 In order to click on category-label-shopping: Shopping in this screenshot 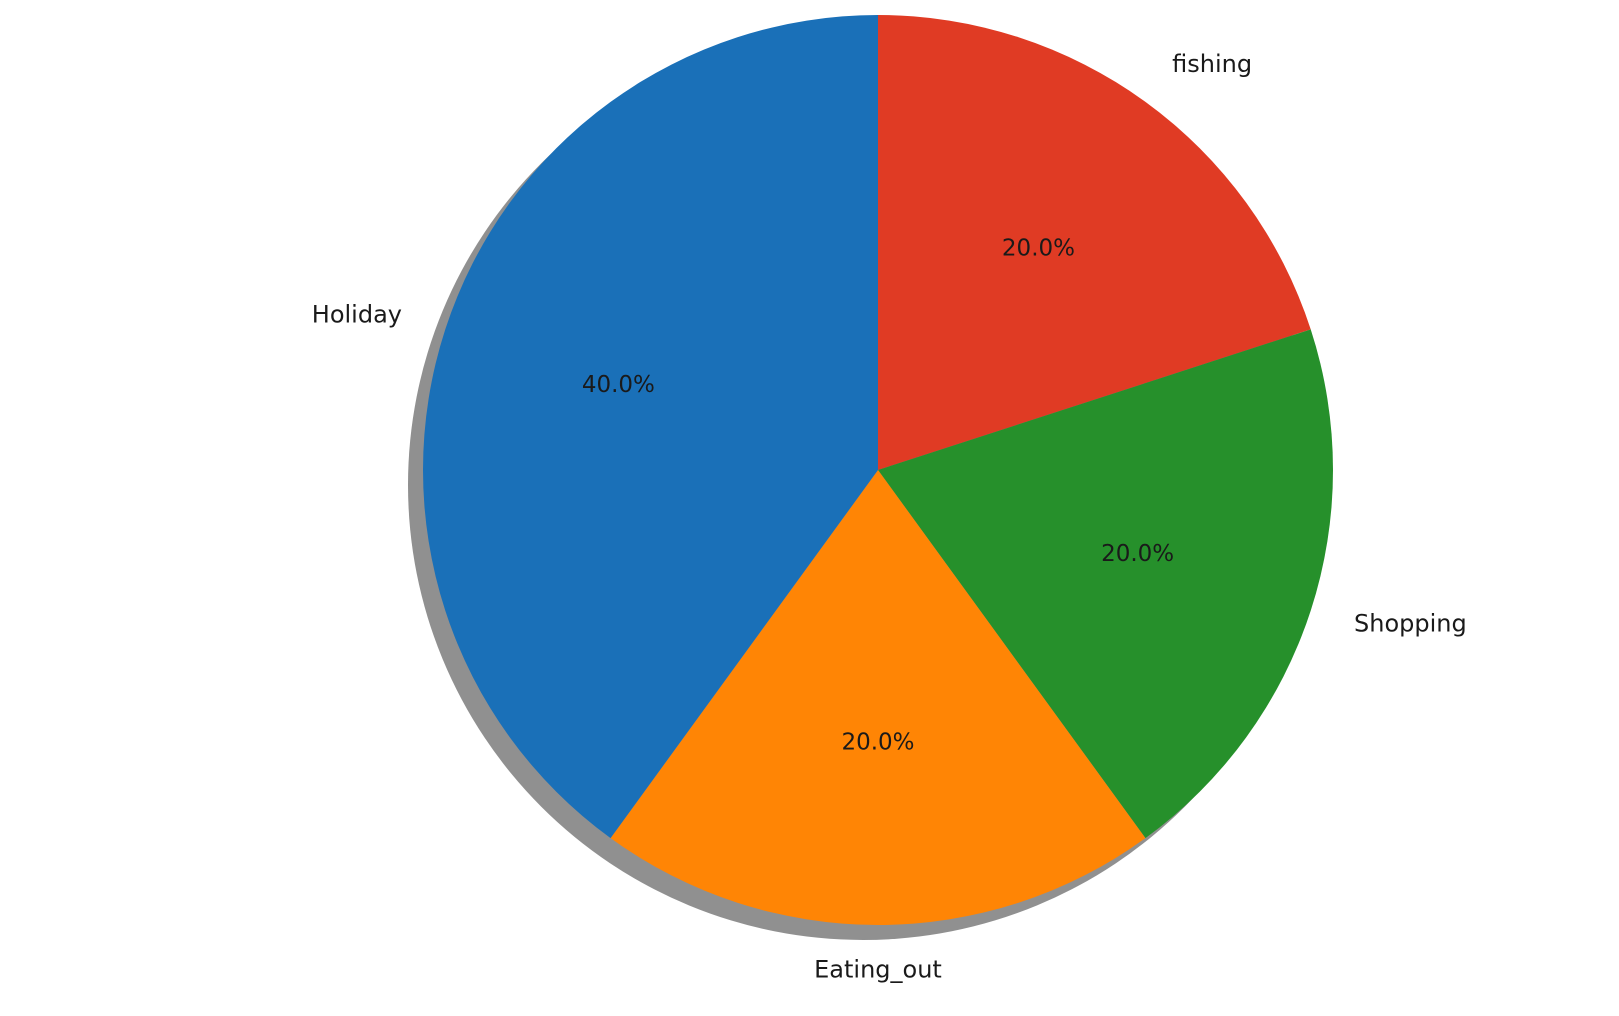, I will do `click(1410, 624)`.